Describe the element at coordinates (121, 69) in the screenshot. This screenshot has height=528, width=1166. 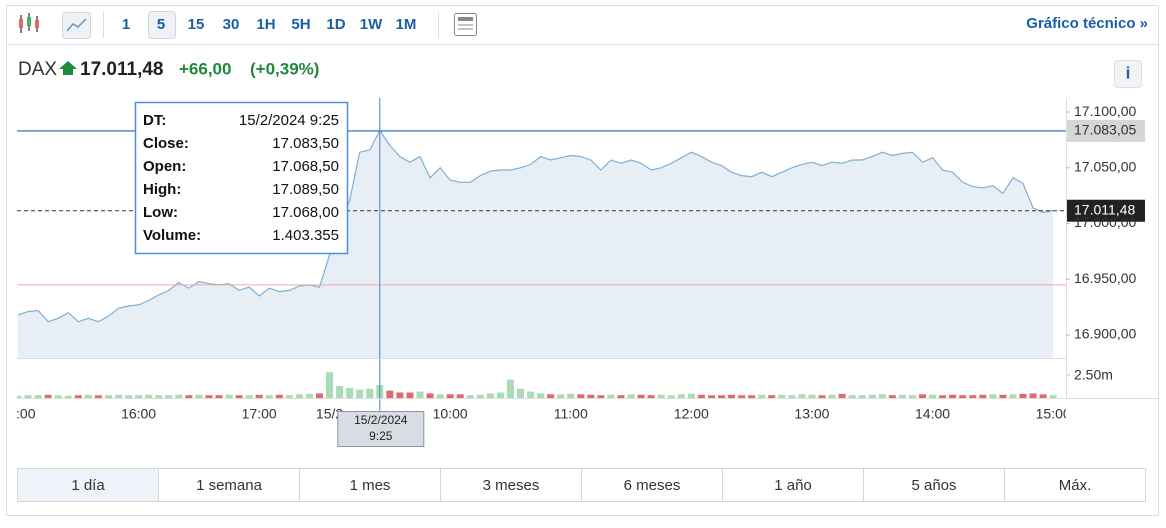
I see `price: 17.011,48` at that location.